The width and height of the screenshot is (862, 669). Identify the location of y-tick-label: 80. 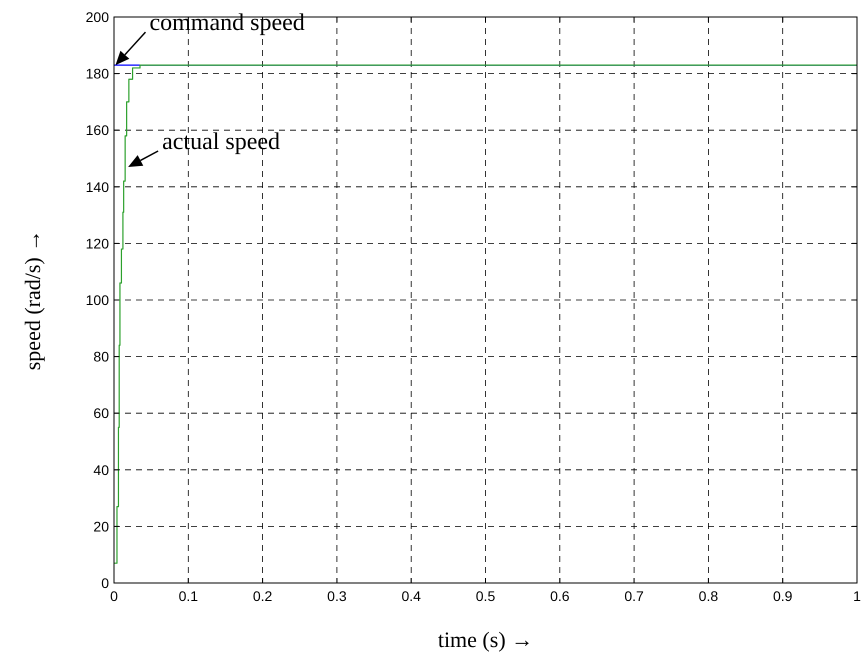
(101, 356).